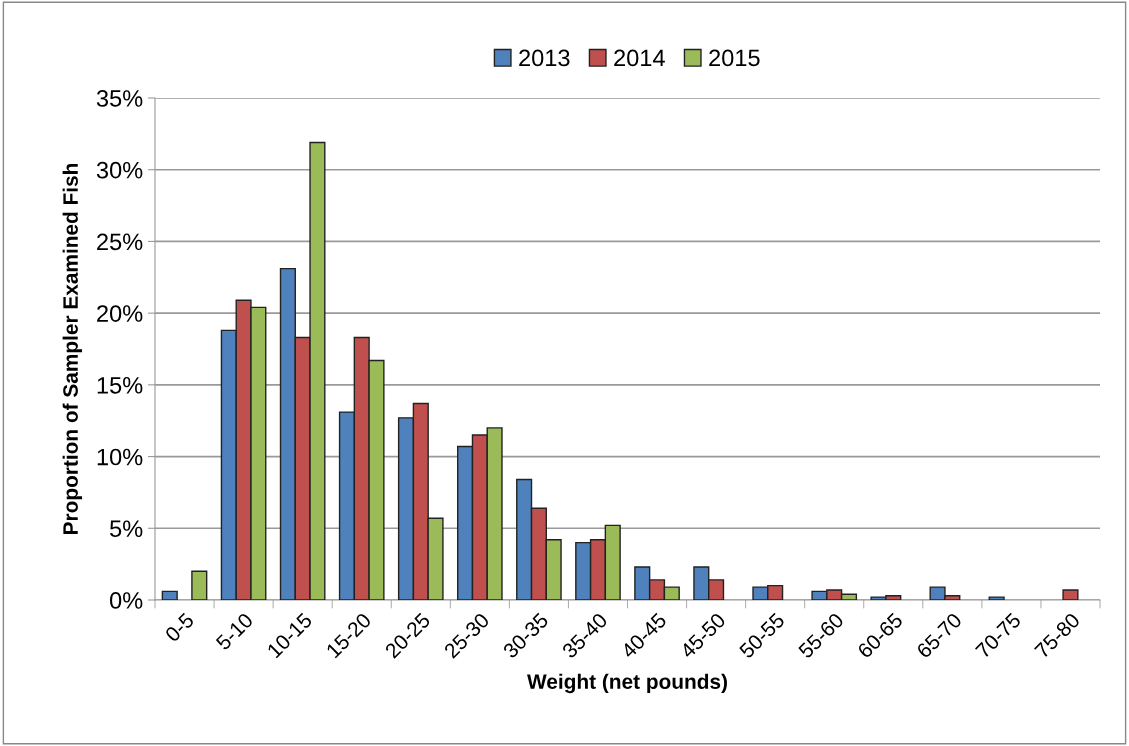 The image size is (1129, 746). Describe the element at coordinates (120, 385) in the screenshot. I see `y-tick-label: 15%` at that location.